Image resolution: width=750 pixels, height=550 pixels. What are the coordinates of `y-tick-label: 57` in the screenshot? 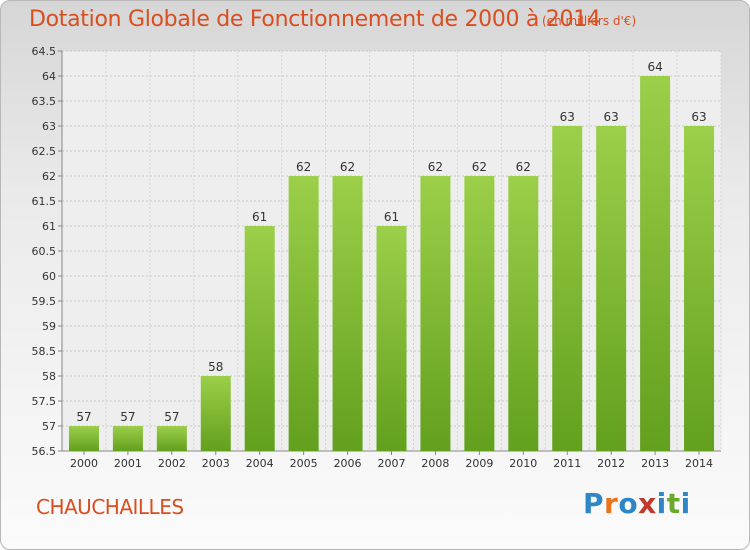 It's located at (49, 426).